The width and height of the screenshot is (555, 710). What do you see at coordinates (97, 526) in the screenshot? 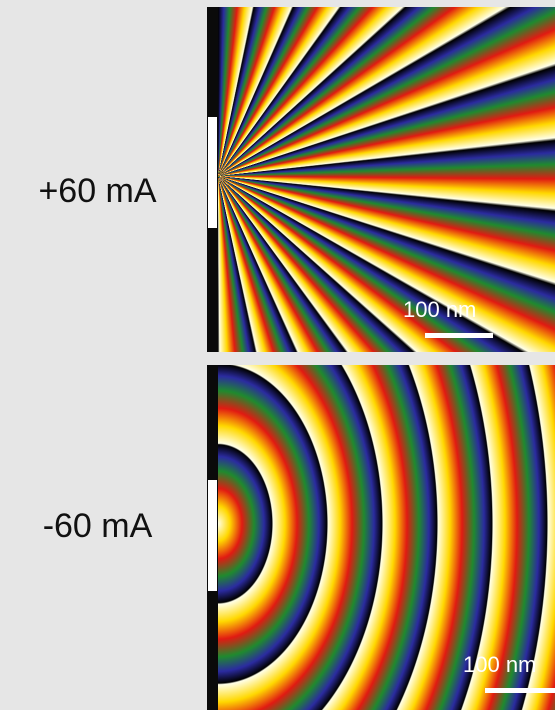
I see `panel-label: -60 mA` at bounding box center [97, 526].